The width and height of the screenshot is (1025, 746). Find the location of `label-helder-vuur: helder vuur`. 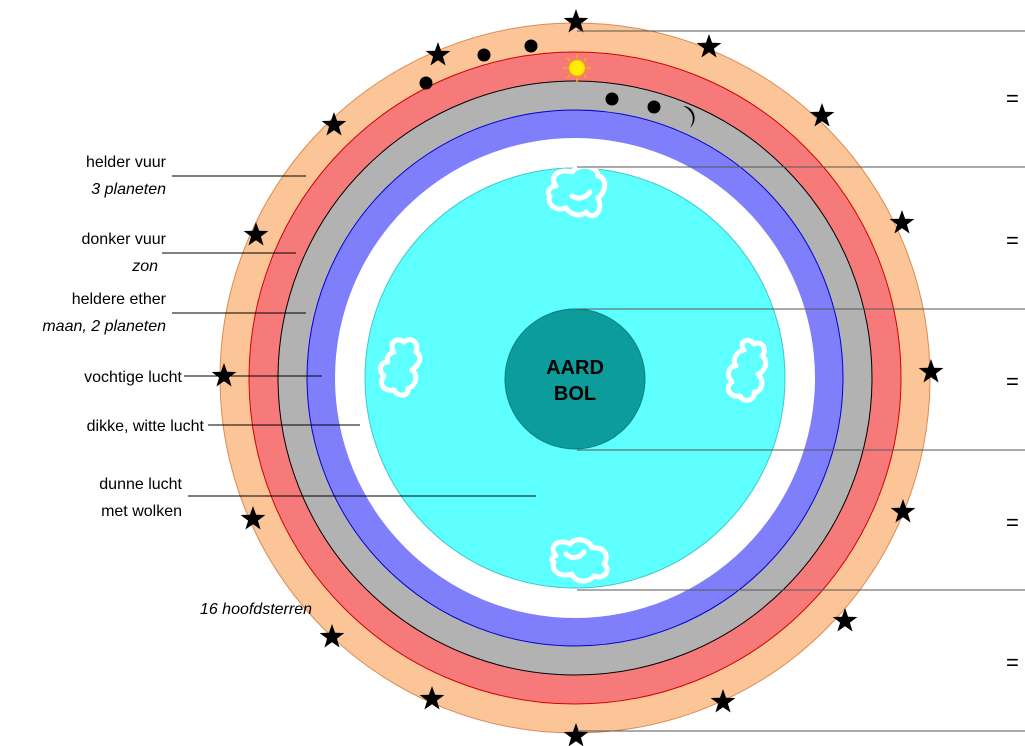

label-helder-vuur: helder vuur is located at coordinates (126, 162).